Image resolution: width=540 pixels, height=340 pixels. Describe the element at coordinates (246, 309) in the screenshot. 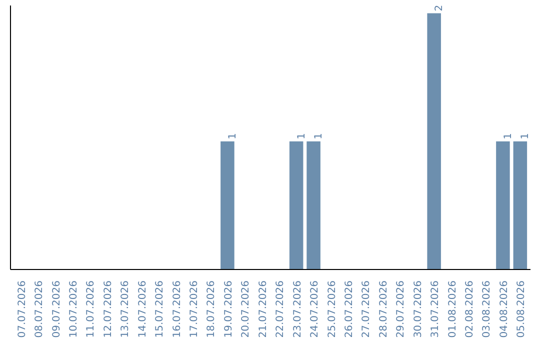

I see `x-tick-label: 20.07.2026` at that location.